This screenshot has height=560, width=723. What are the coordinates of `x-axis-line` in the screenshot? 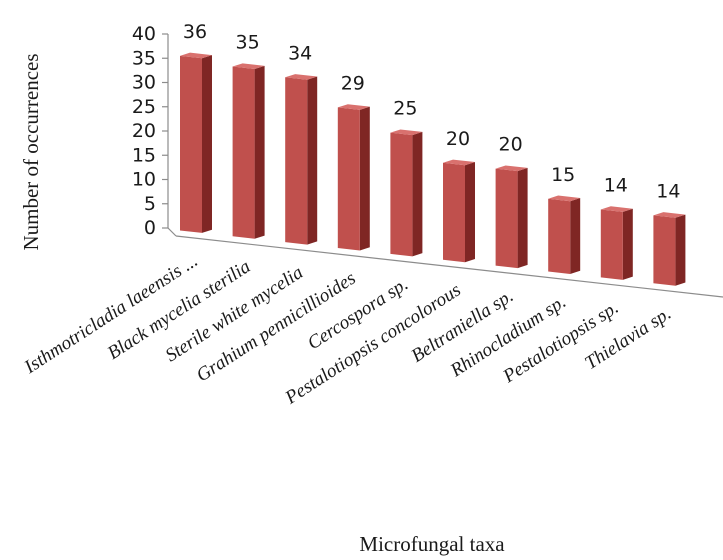 It's located at (449, 266).